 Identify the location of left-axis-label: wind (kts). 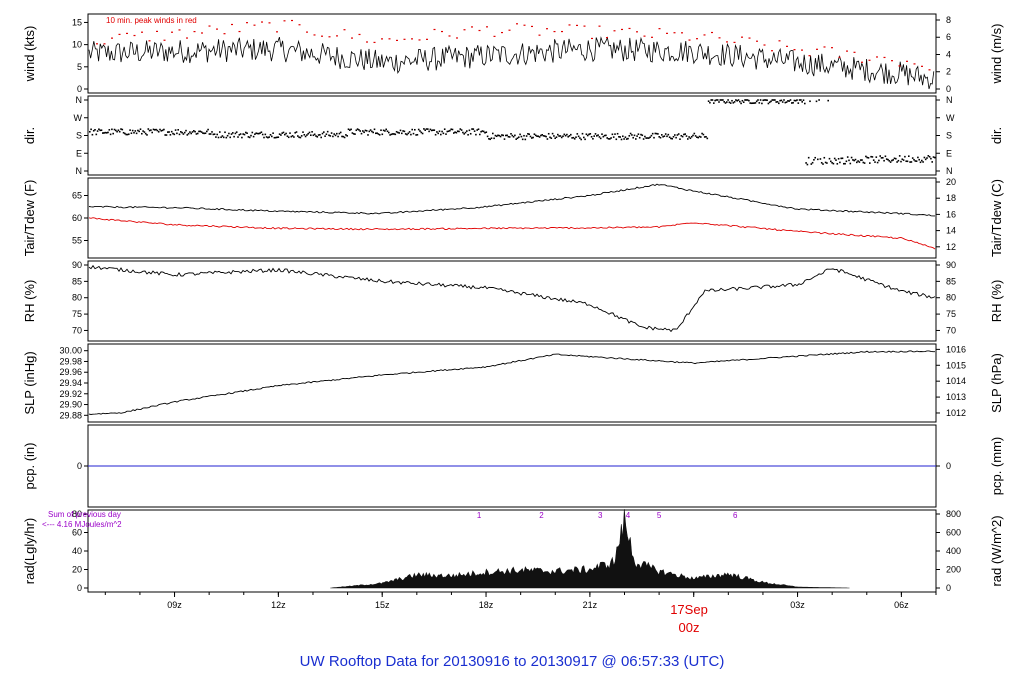
(29, 54).